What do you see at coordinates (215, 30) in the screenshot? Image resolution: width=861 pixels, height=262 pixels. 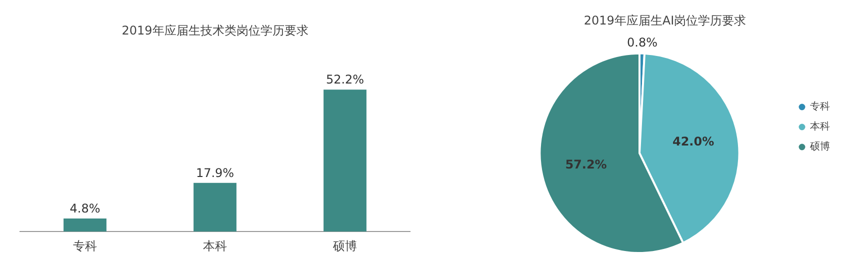 I see `chart-title: 2019年应届生技术类岗位学历要求` at bounding box center [215, 30].